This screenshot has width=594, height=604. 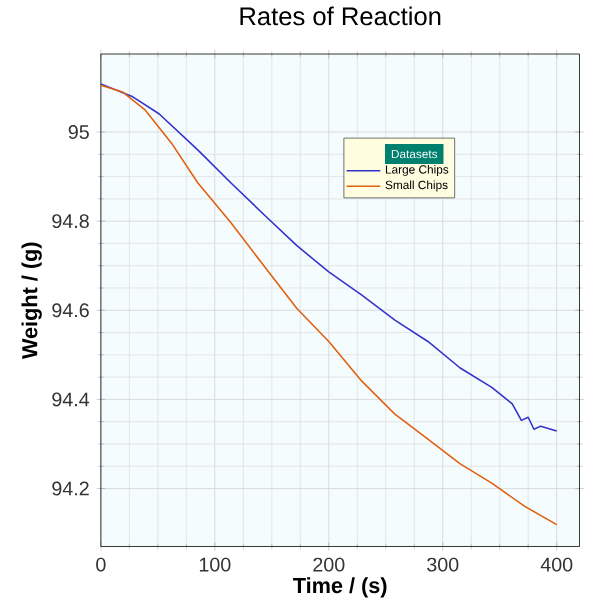 I want to click on y-tick-label: 94.2, so click(x=71, y=488).